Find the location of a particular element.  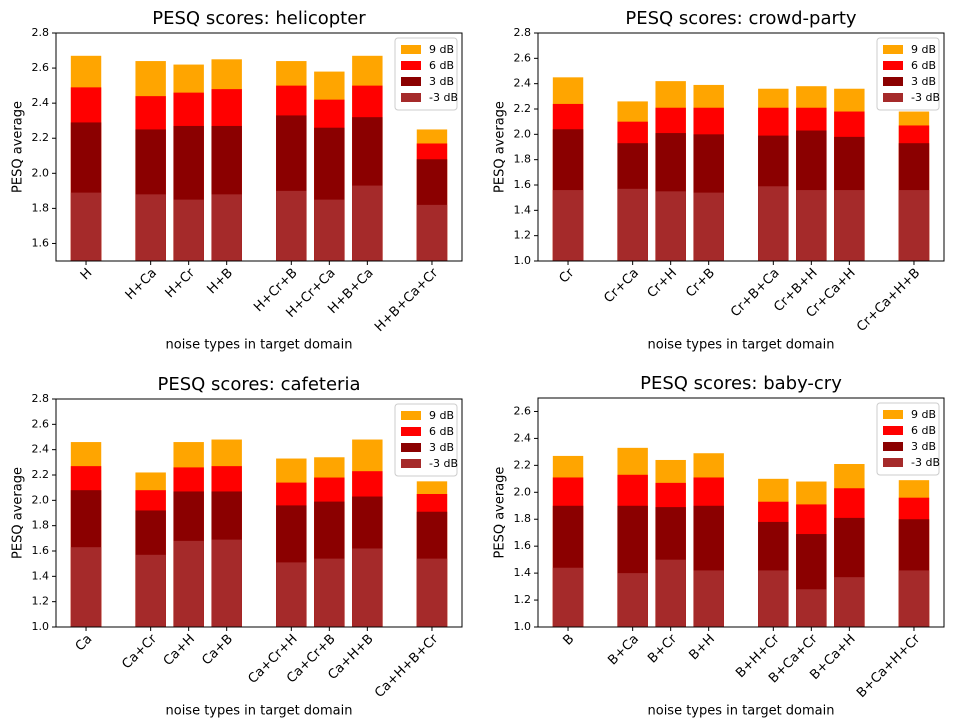

x-tick-label: H+B+Ca+Cr is located at coordinates (407, 300).